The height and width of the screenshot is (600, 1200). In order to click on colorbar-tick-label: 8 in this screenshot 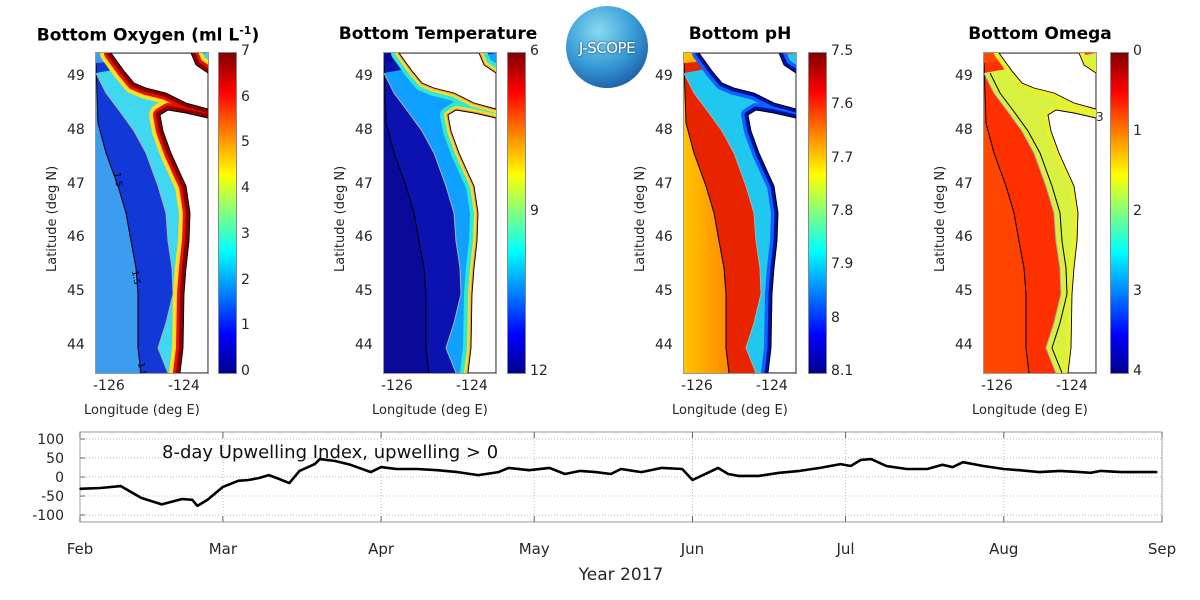, I will do `click(835, 317)`.